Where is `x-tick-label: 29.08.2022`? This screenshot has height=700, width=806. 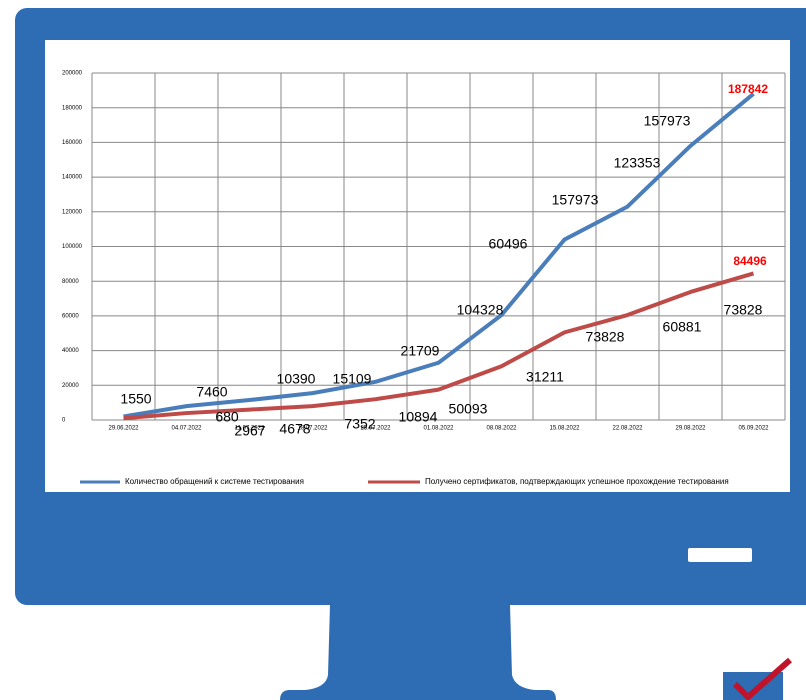
x-tick-label: 29.08.2022 is located at coordinates (690, 429).